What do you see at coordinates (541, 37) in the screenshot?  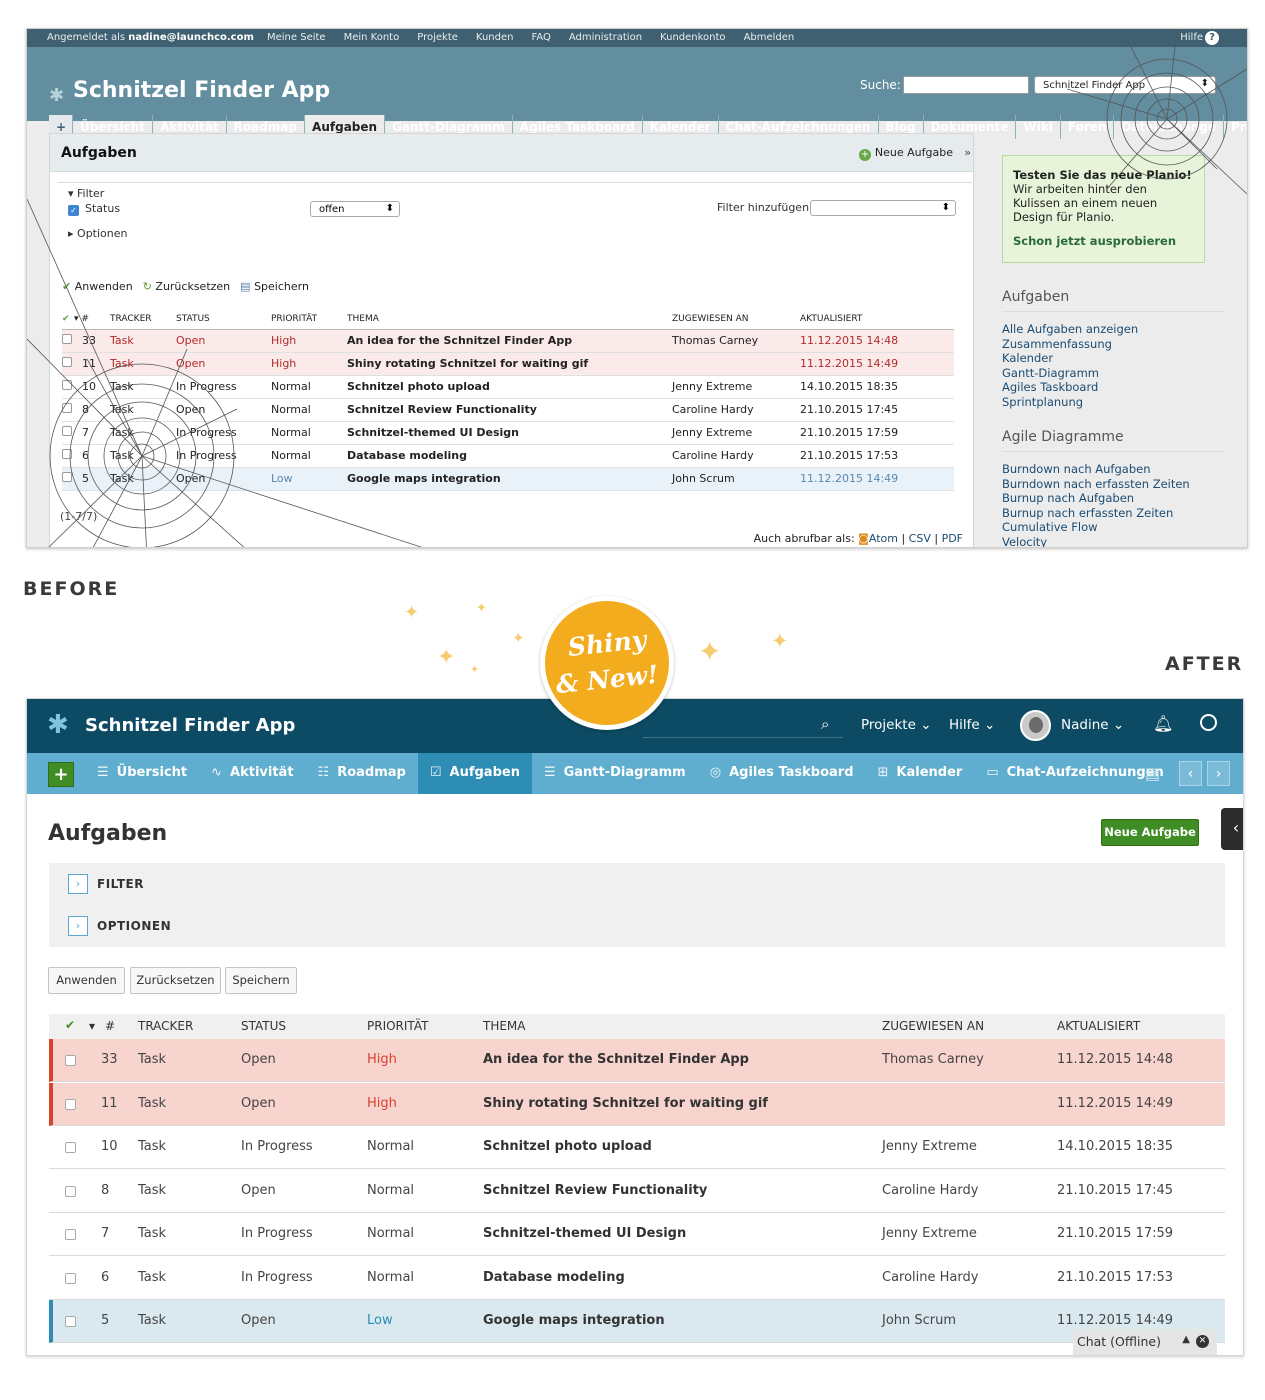 I see `old-top-menu-item: FAQ` at bounding box center [541, 37].